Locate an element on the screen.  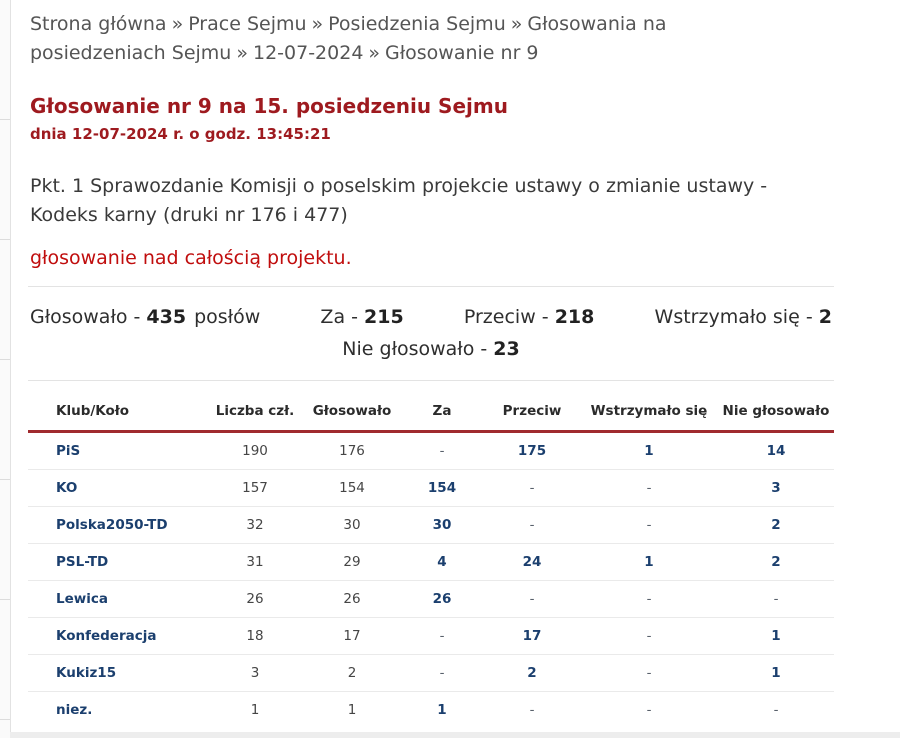
table-row: Polska2050-TD 32 30 30 - - 2 is located at coordinates (431, 525).